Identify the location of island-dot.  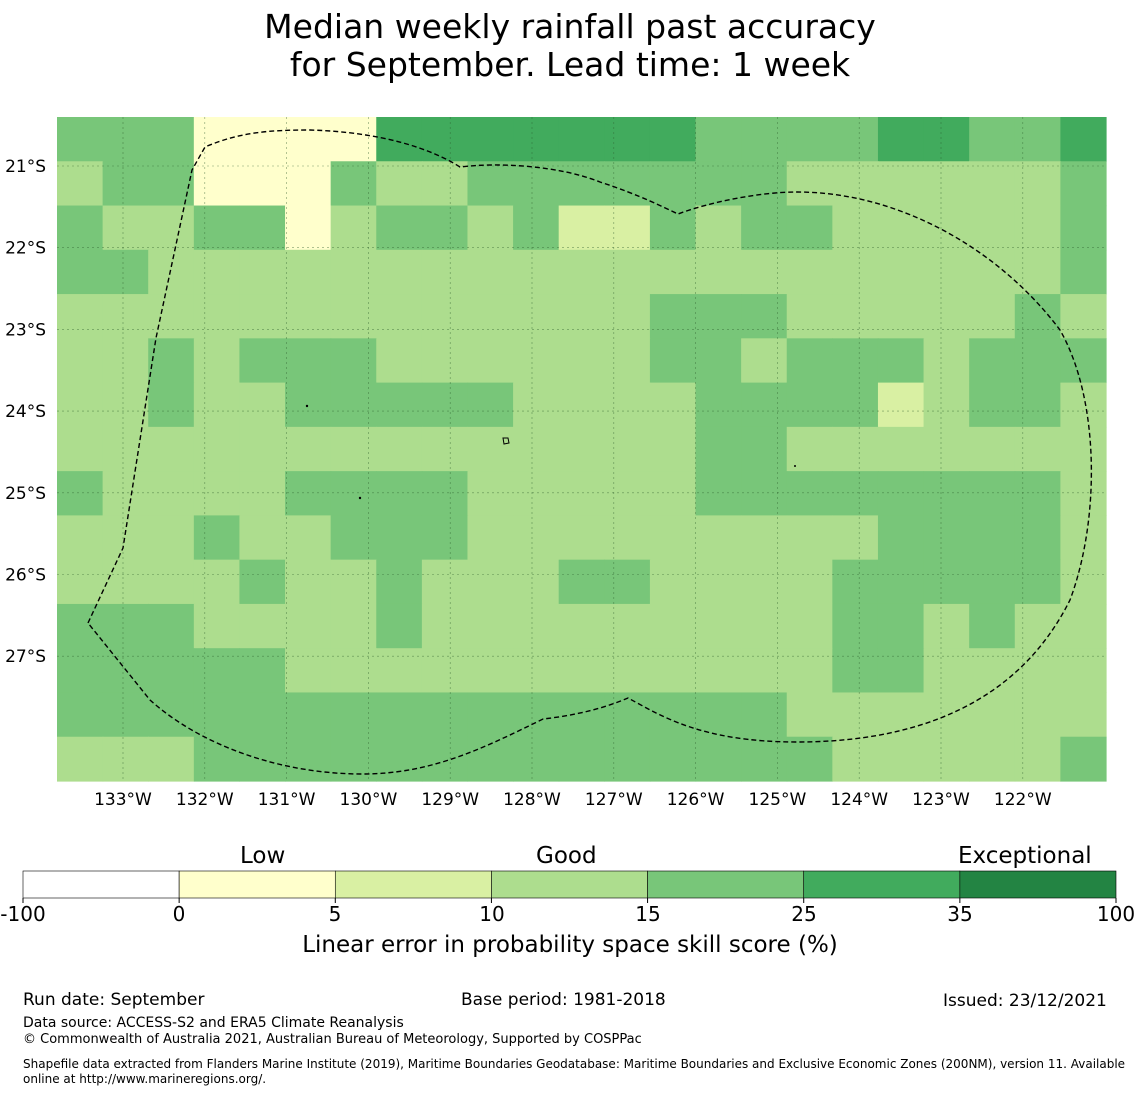
(307, 406).